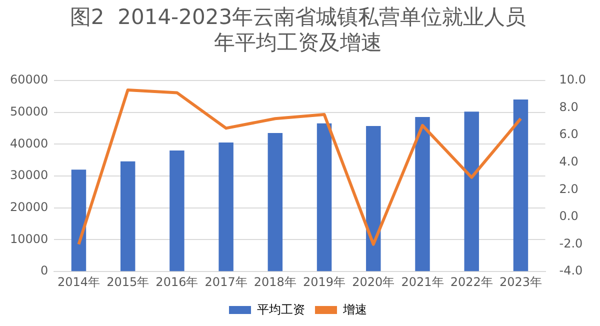  Describe the element at coordinates (29, 175) in the screenshot. I see `y-tick-label: 30000` at that location.